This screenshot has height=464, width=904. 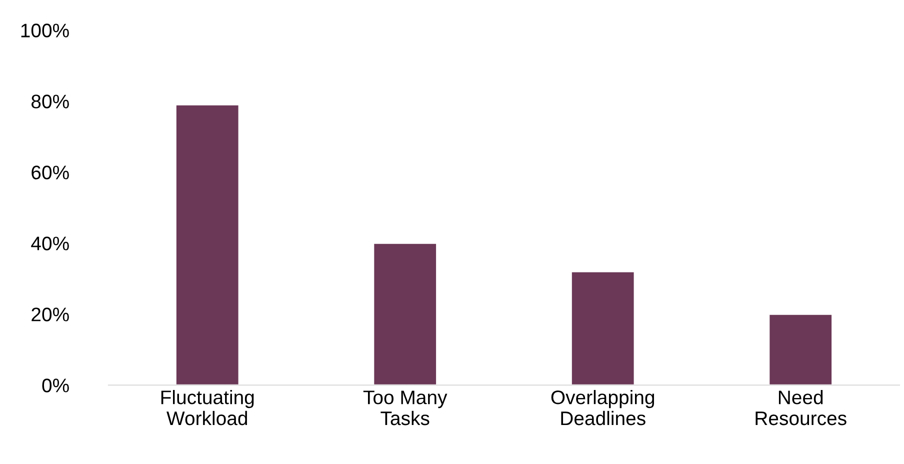 What do you see at coordinates (50, 315) in the screenshot?
I see `y-tick-label: 20%` at bounding box center [50, 315].